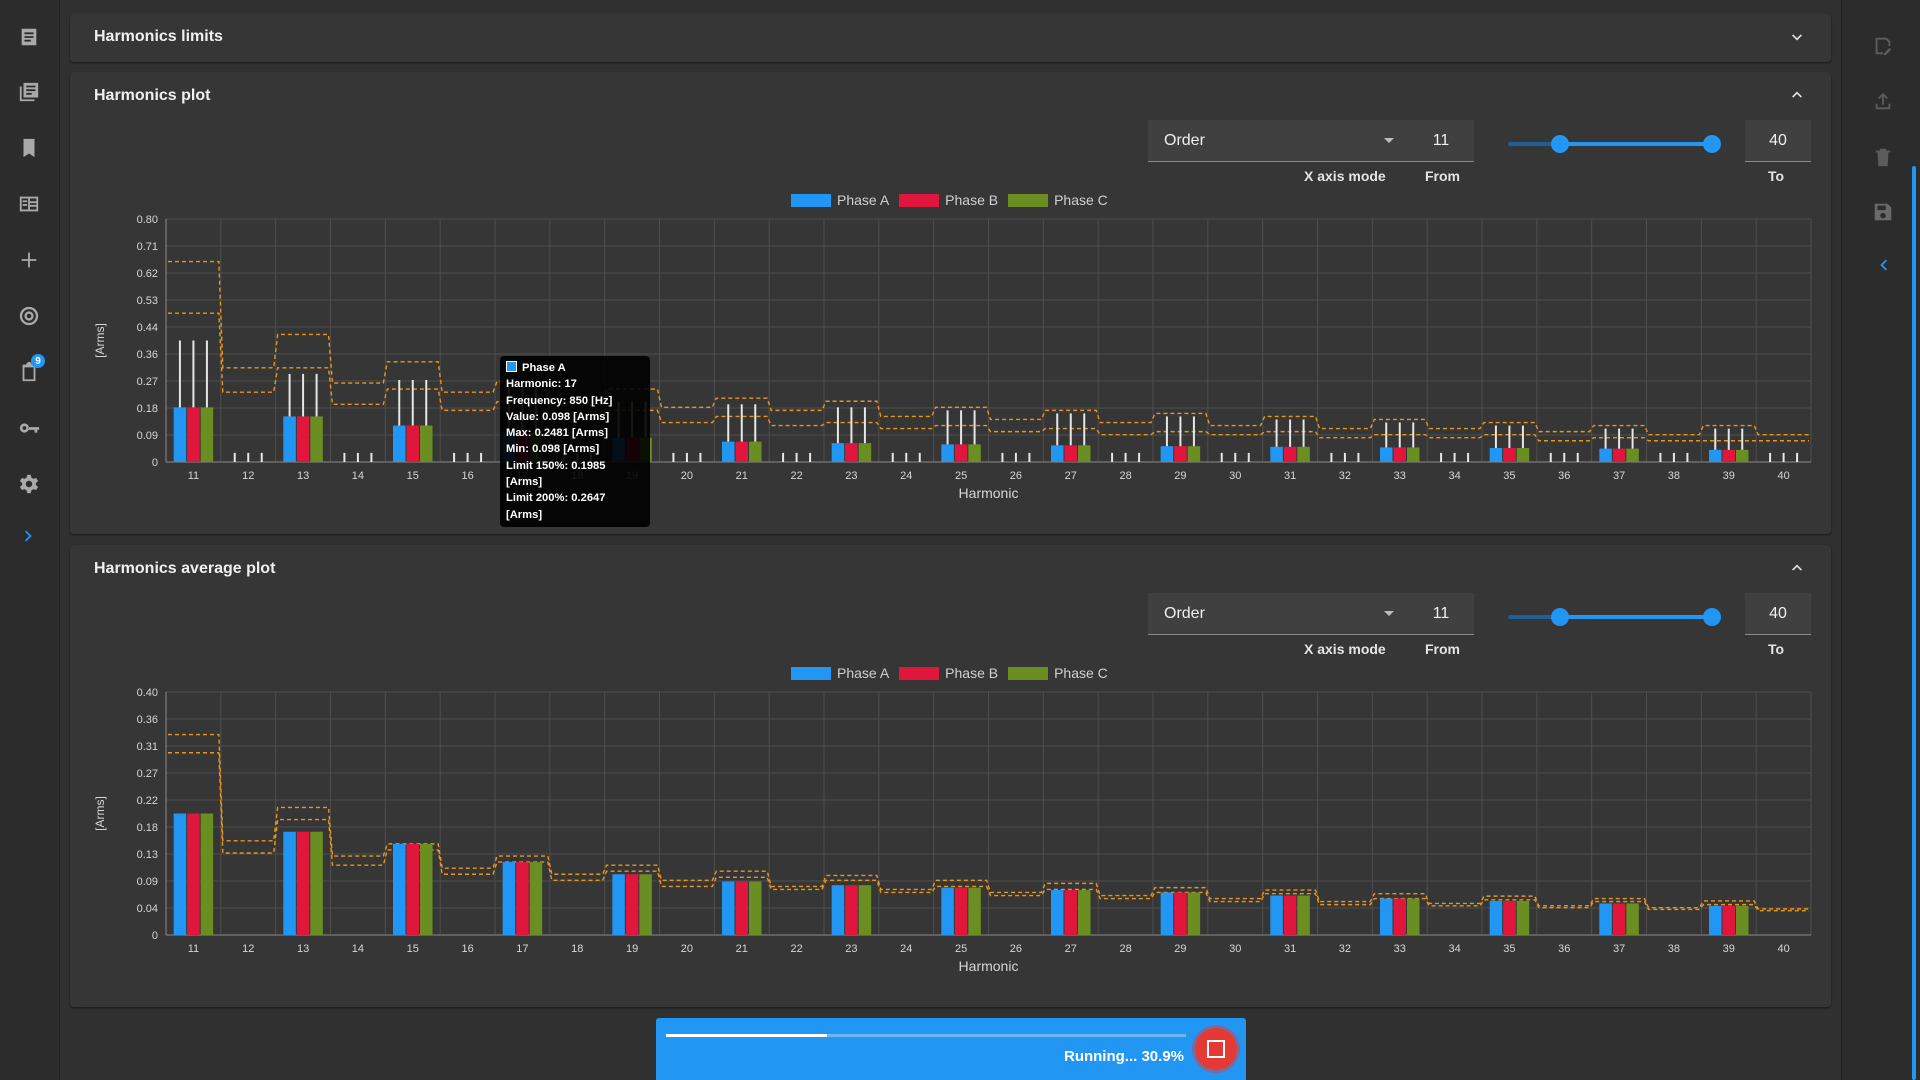 Image resolution: width=1920 pixels, height=1080 pixels. I want to click on x-tick-label: 25, so click(961, 949).